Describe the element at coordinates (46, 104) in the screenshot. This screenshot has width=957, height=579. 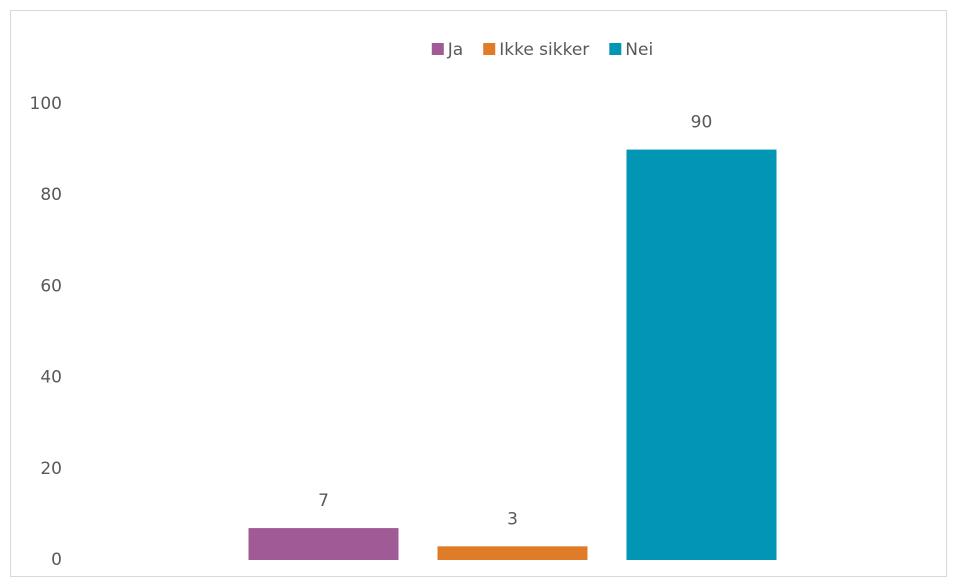
I see `y-tick-label: 100` at that location.